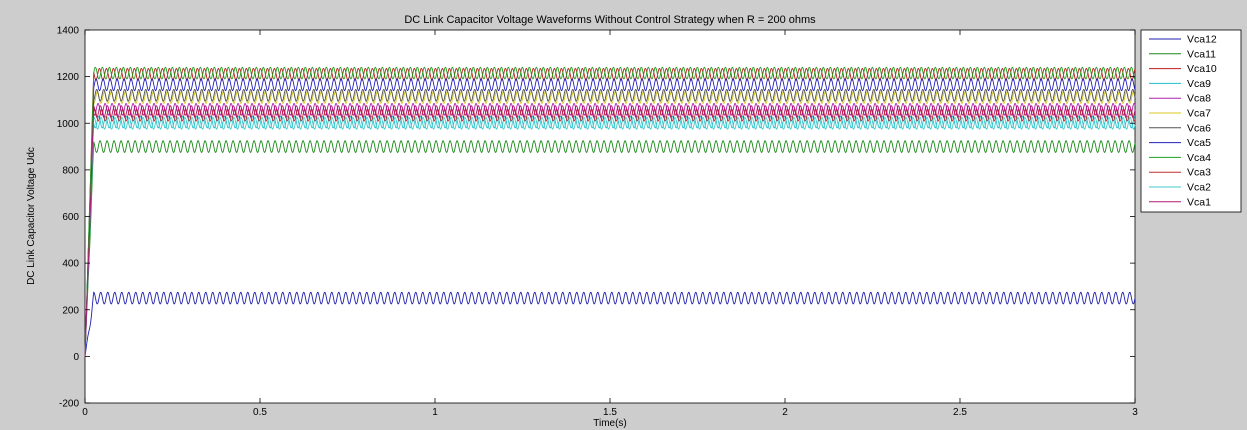  What do you see at coordinates (260, 412) in the screenshot?
I see `x-tick-label: 0.5` at bounding box center [260, 412].